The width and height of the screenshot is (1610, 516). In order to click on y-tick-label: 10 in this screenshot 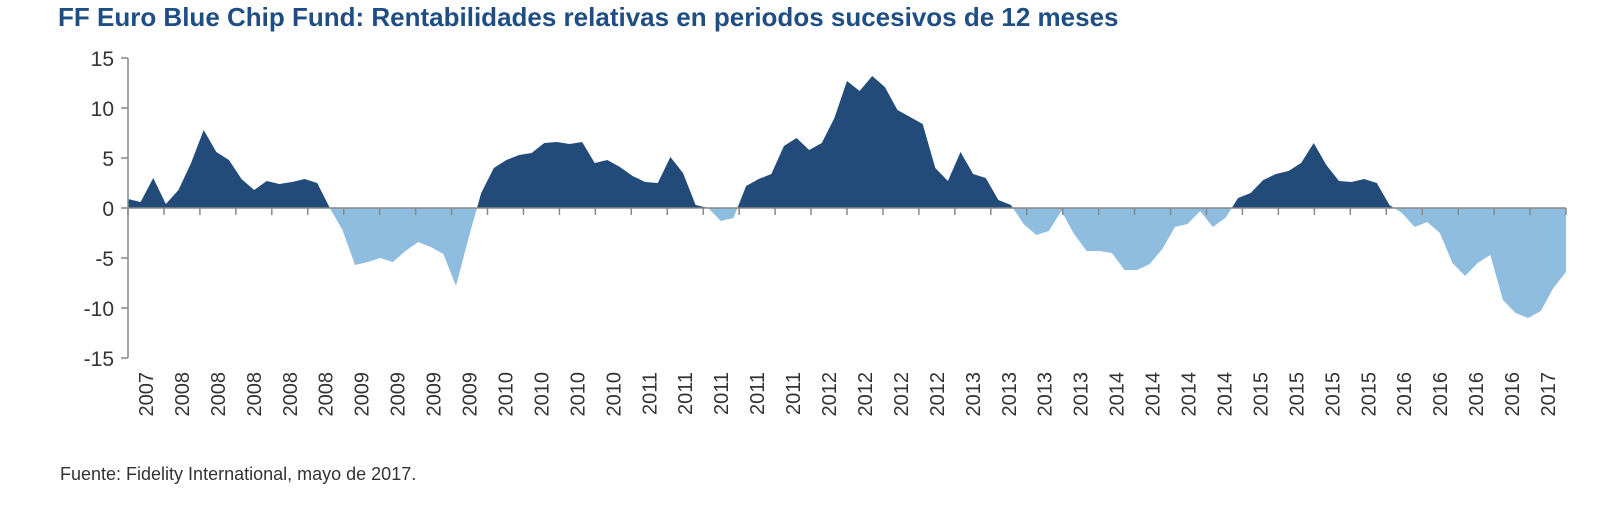, I will do `click(102, 109)`.